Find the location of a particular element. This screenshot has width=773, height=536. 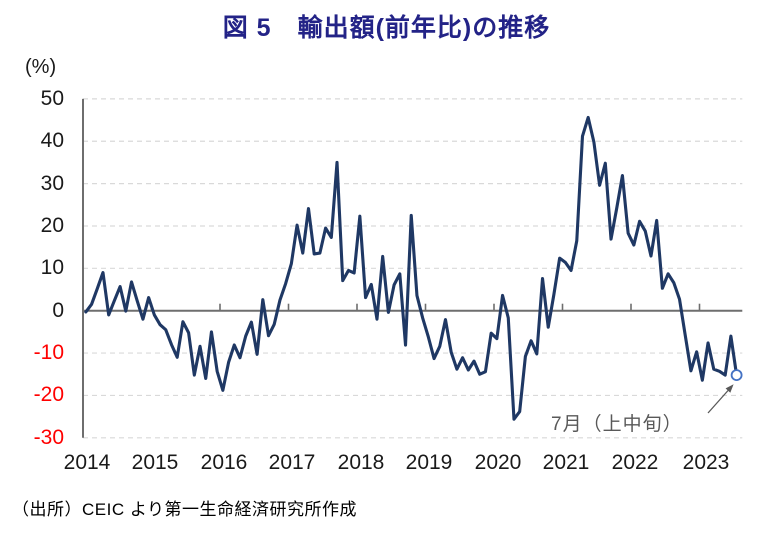

last-point-annotation: 7月（上中旬） is located at coordinates (617, 424).